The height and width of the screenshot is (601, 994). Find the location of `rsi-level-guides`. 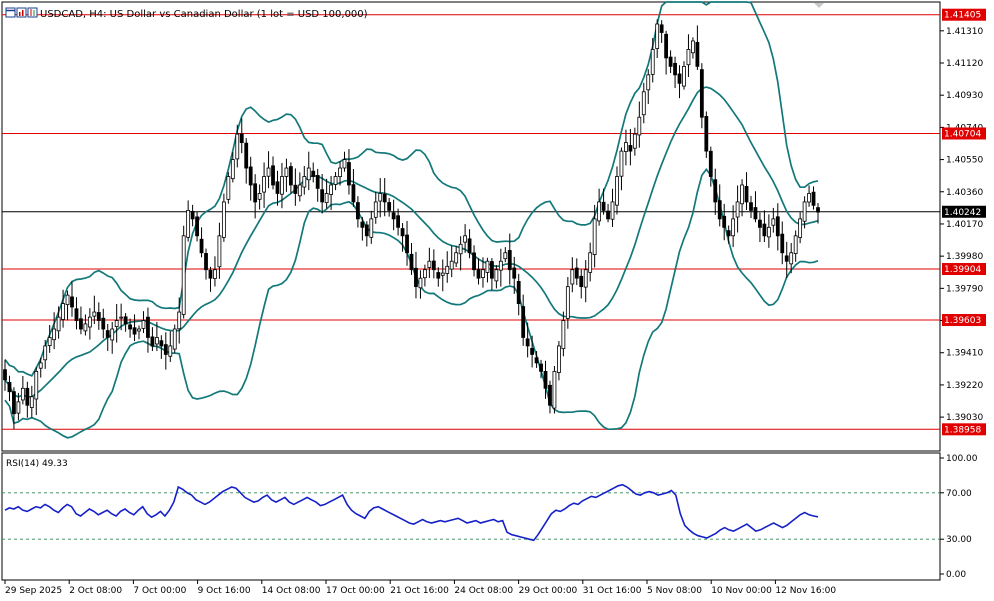

rsi-level-guides is located at coordinates (471, 516).